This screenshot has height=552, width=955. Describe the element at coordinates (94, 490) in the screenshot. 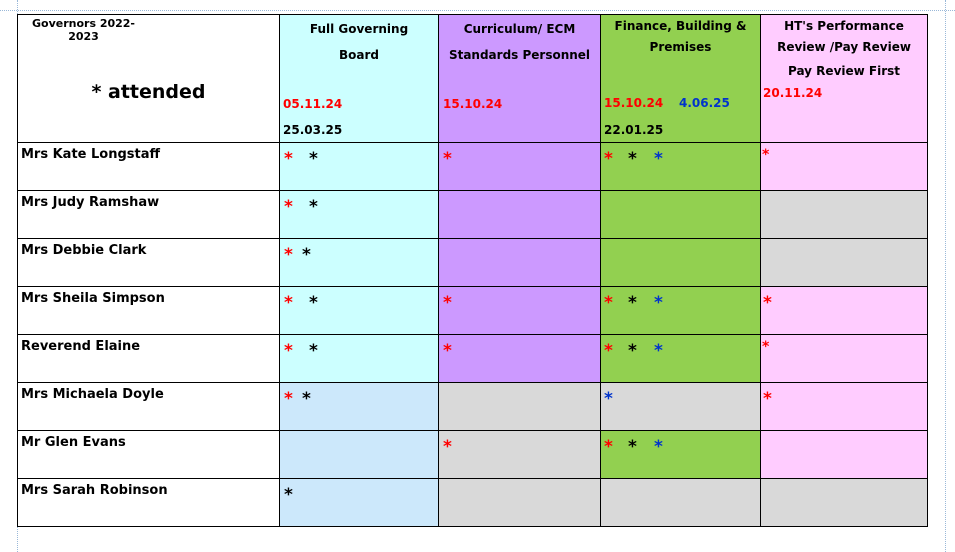

I see `governor-name: Mrs Sarah Robinson` at that location.